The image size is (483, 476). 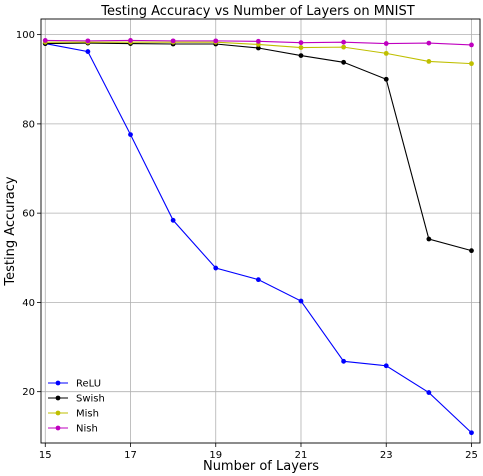 I want to click on y-axis-ticks: 20 40 60 80 100, so click(x=28, y=214).